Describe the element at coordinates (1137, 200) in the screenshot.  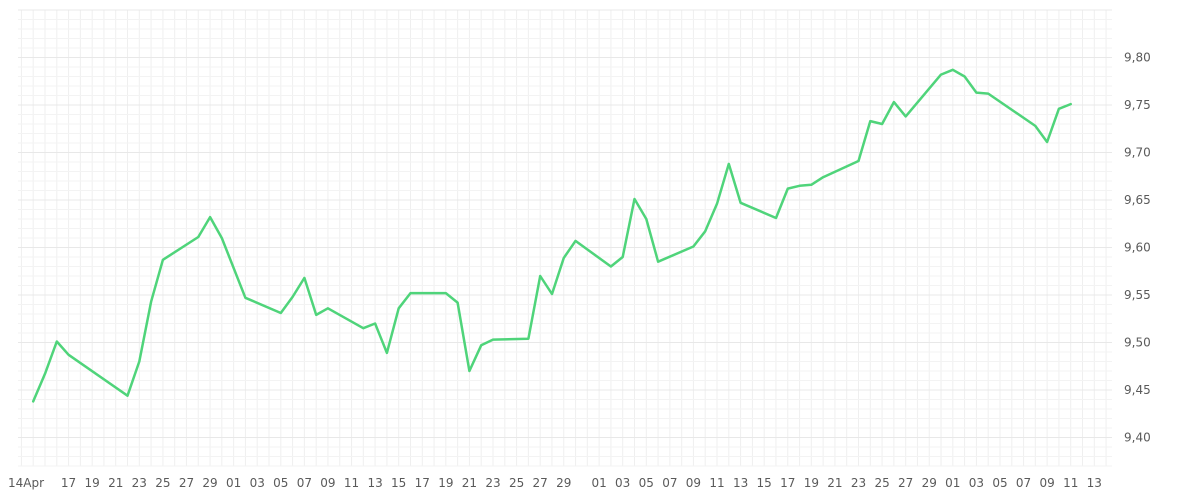
I see `y-tick-label: 9,65` at that location.